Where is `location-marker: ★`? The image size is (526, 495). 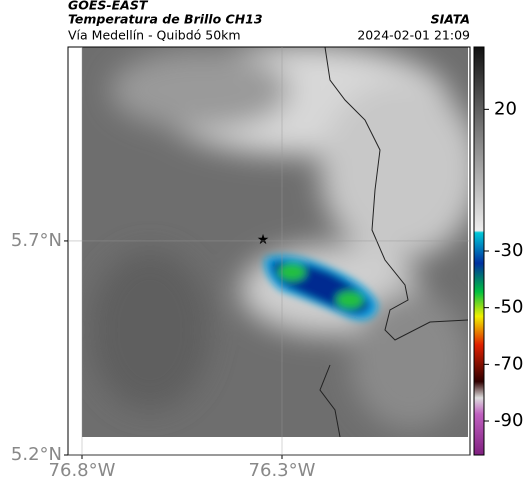 location-marker: ★ is located at coordinates (263, 240).